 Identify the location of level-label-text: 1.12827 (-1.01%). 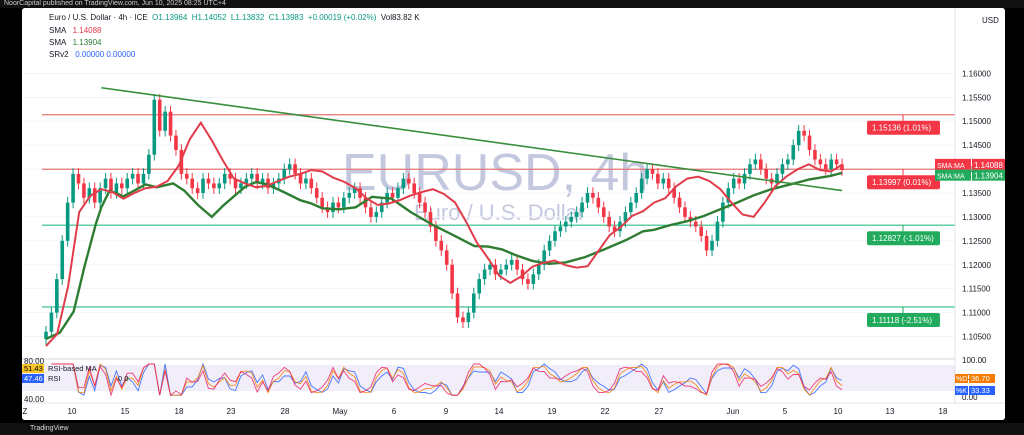
(903, 238).